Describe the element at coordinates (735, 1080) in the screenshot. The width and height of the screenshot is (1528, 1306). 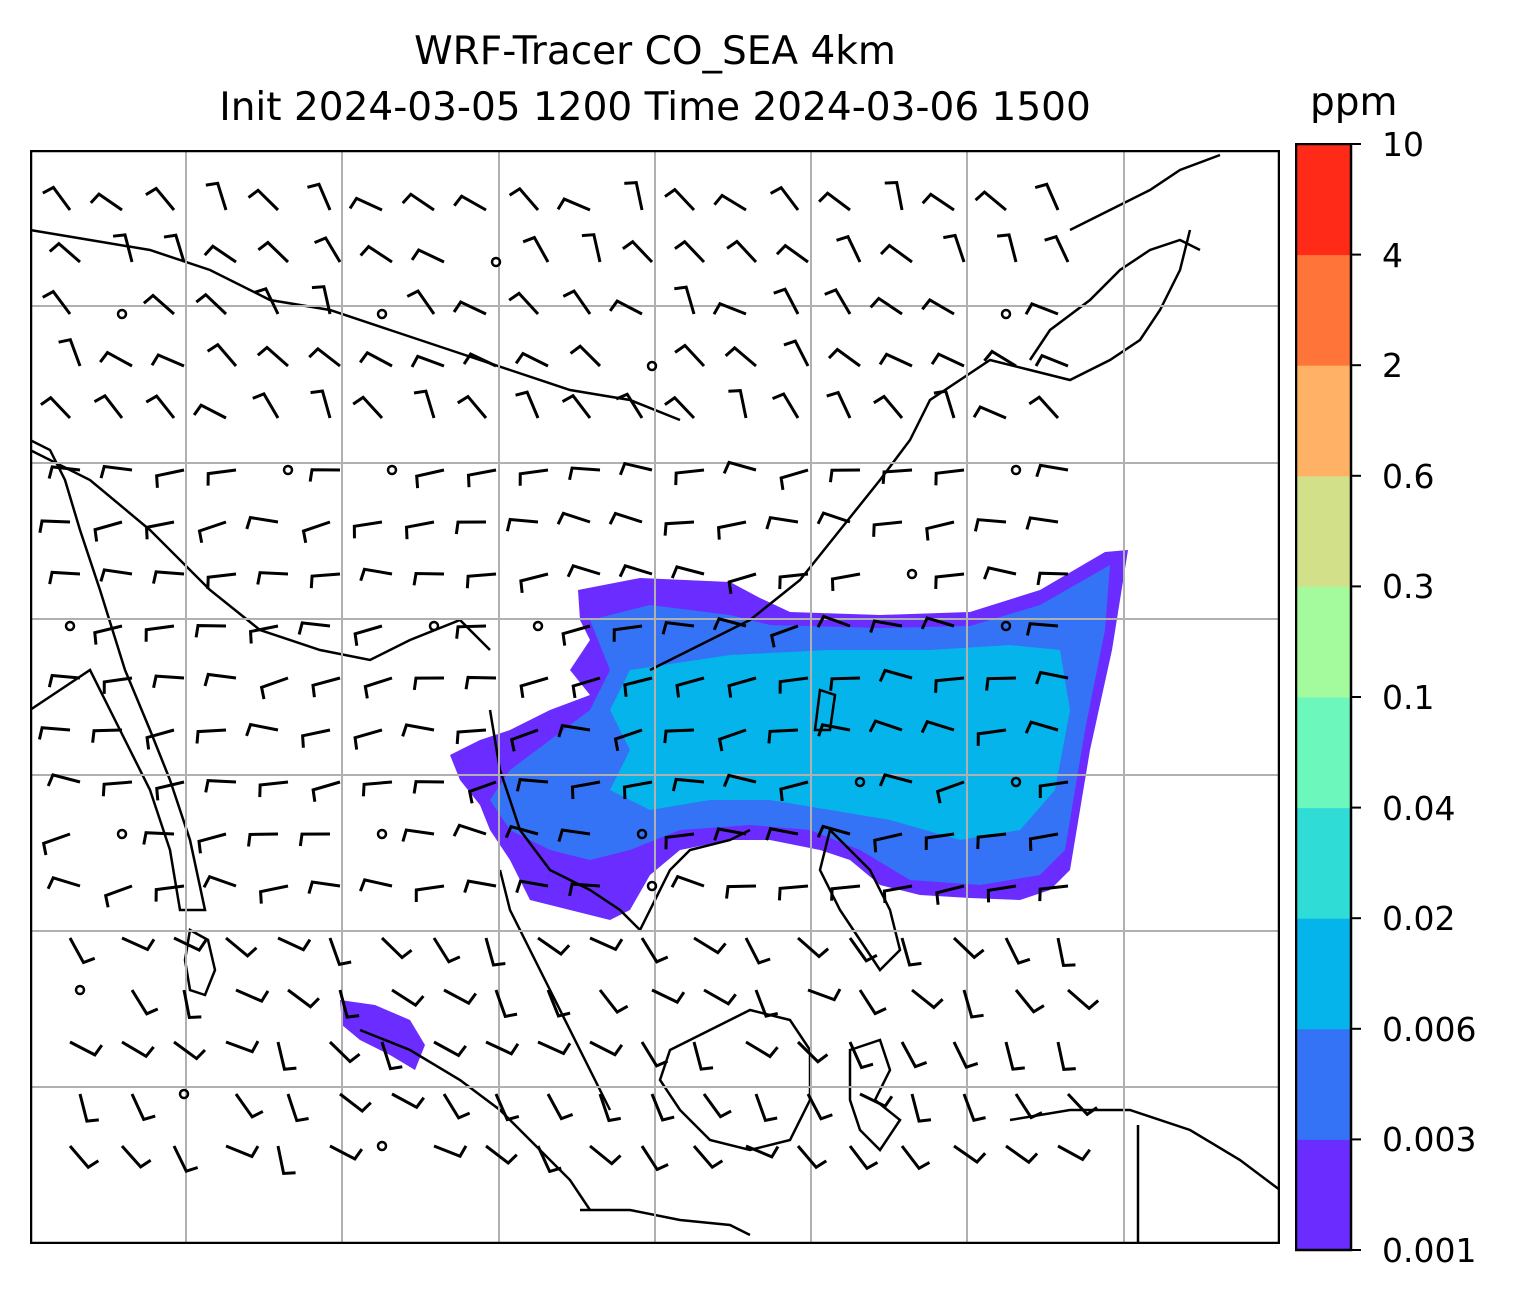
I see `borneo` at that location.